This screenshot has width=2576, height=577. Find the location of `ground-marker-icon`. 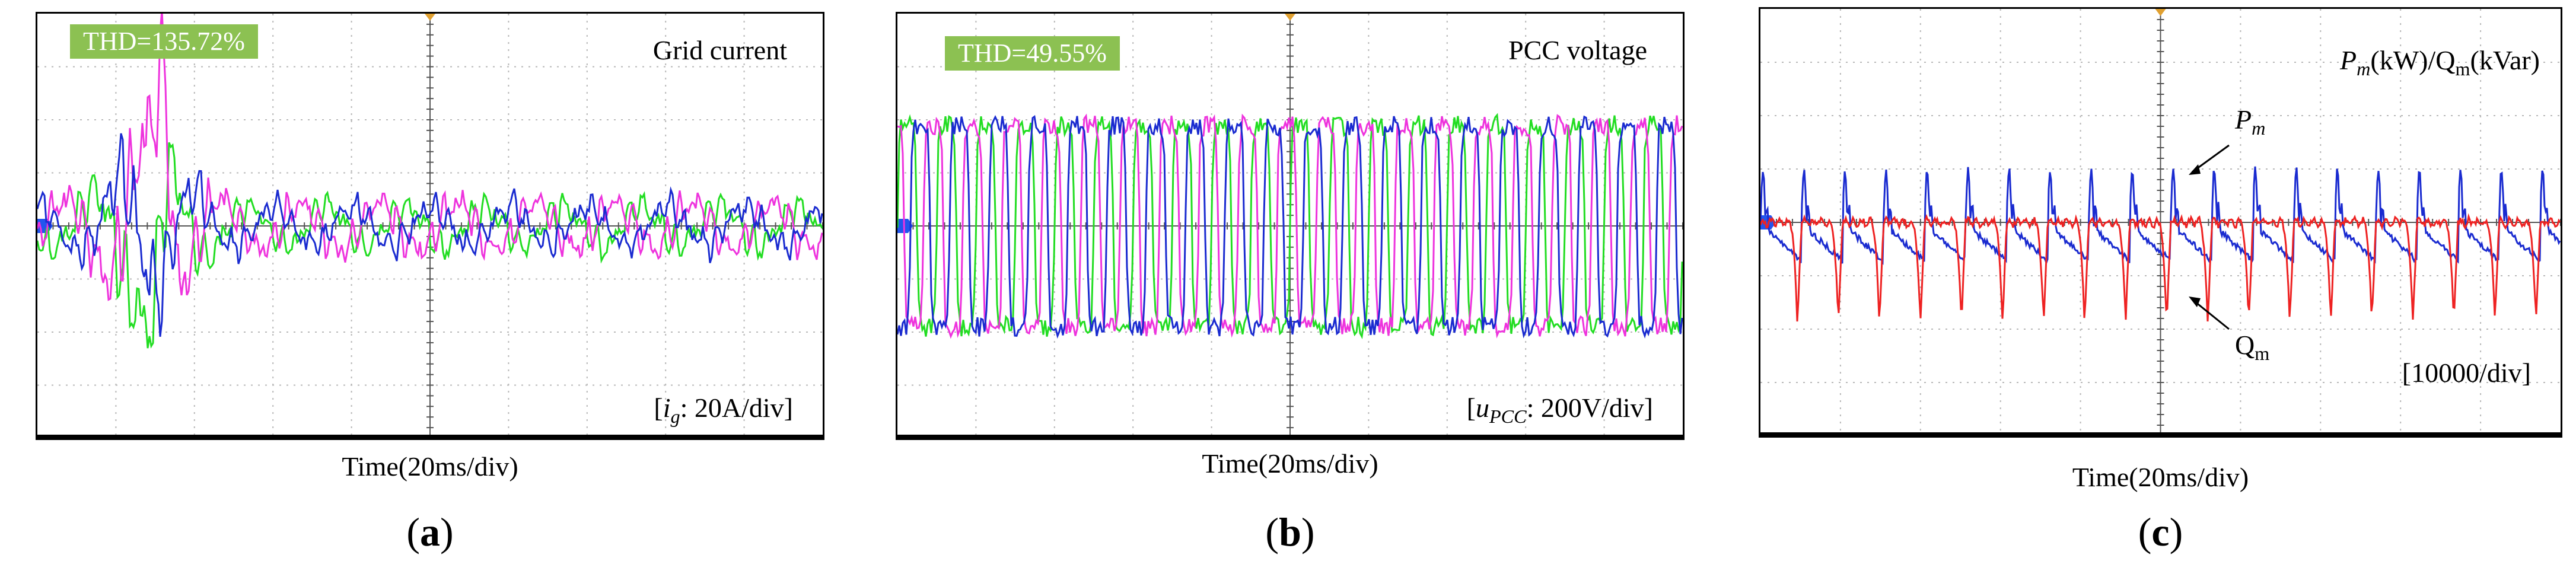

ground-marker-icon is located at coordinates (905, 226).